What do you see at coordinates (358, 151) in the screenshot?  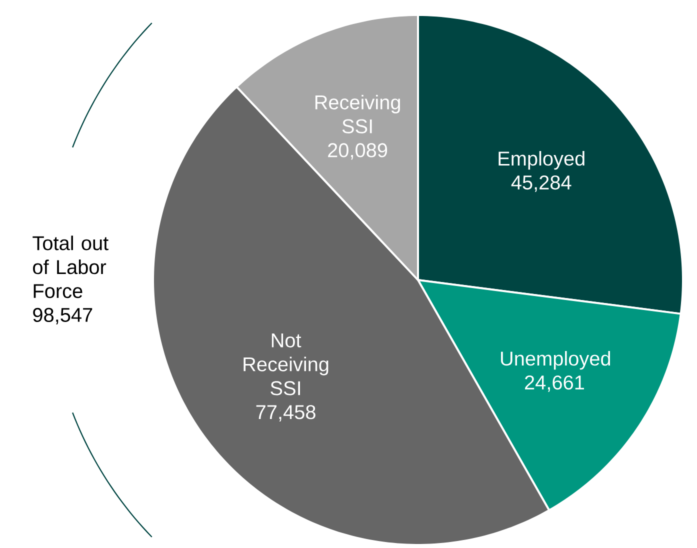 I see `data-label: 20,089` at bounding box center [358, 151].